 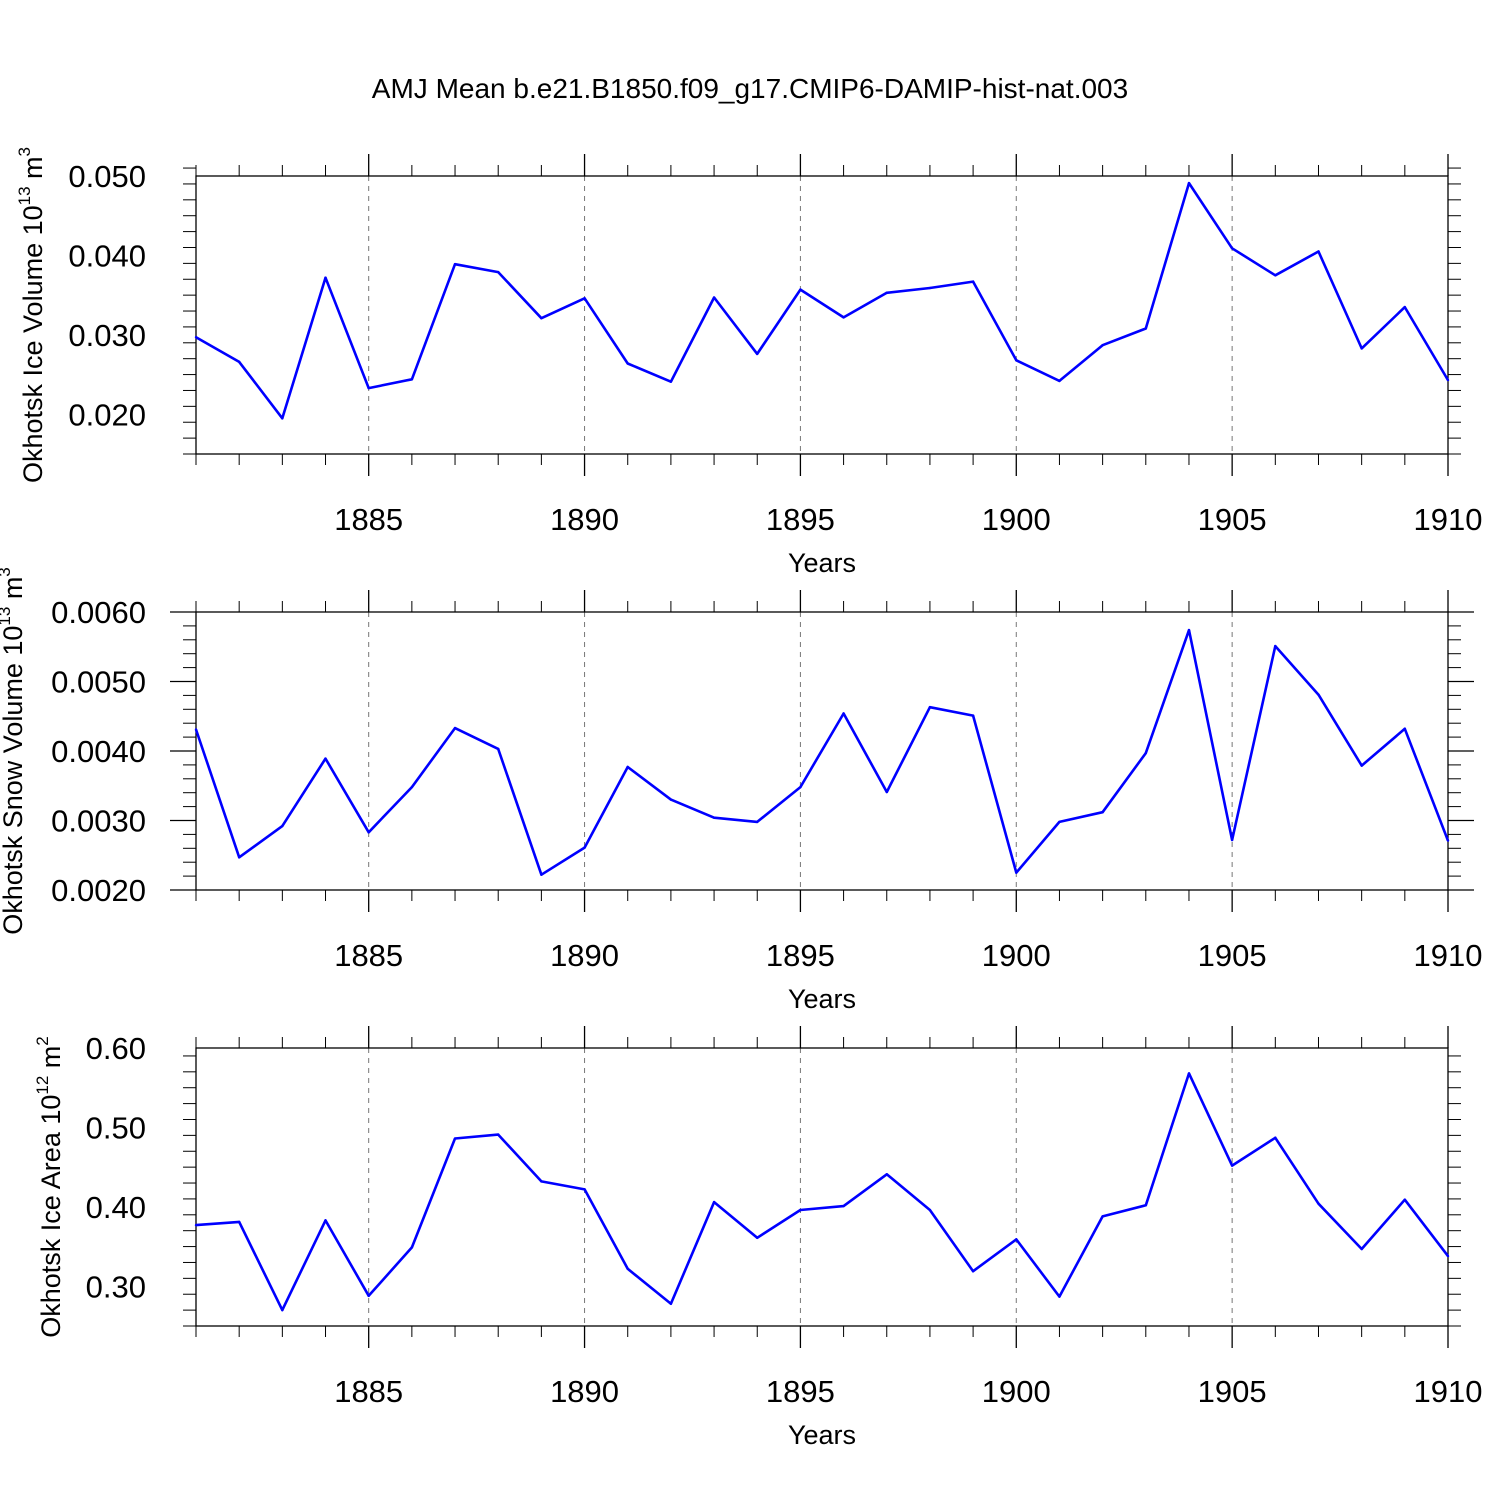 What do you see at coordinates (14, 780) in the screenshot?
I see `y-axis-title-text: Okhotsk Snow Volume 10` at bounding box center [14, 780].